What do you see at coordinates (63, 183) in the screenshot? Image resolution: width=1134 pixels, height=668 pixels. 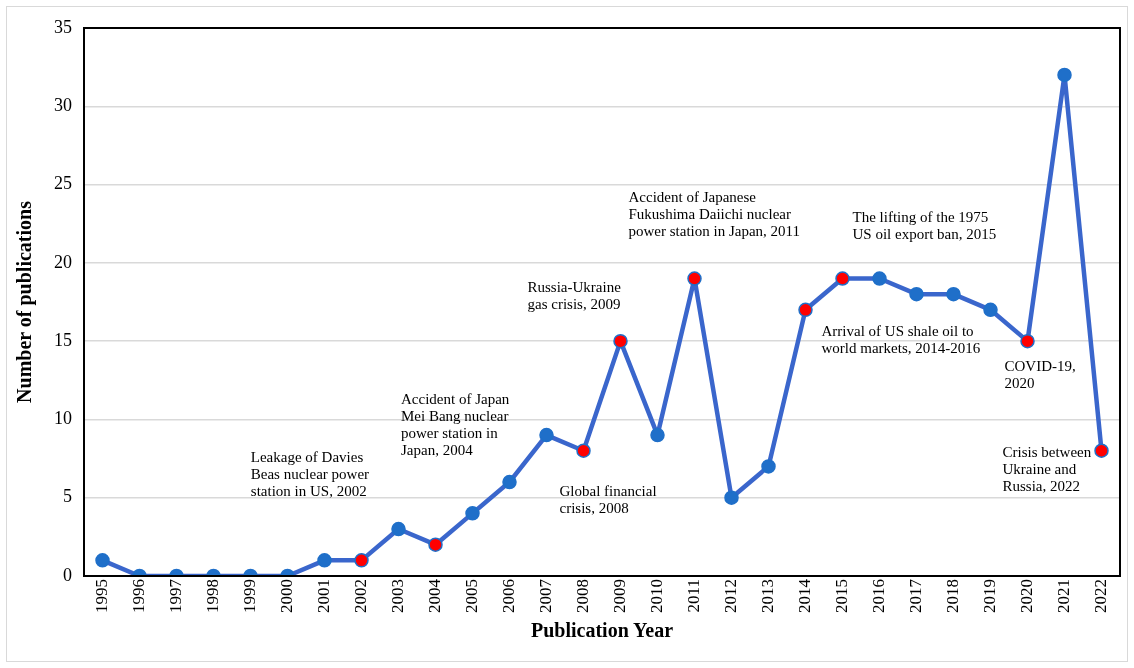 I see `y-tick-label: 25` at bounding box center [63, 183].